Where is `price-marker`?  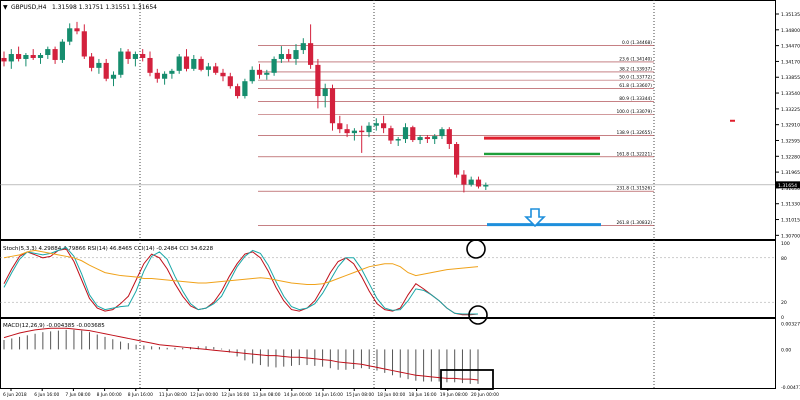 price-marker is located at coordinates (732, 120).